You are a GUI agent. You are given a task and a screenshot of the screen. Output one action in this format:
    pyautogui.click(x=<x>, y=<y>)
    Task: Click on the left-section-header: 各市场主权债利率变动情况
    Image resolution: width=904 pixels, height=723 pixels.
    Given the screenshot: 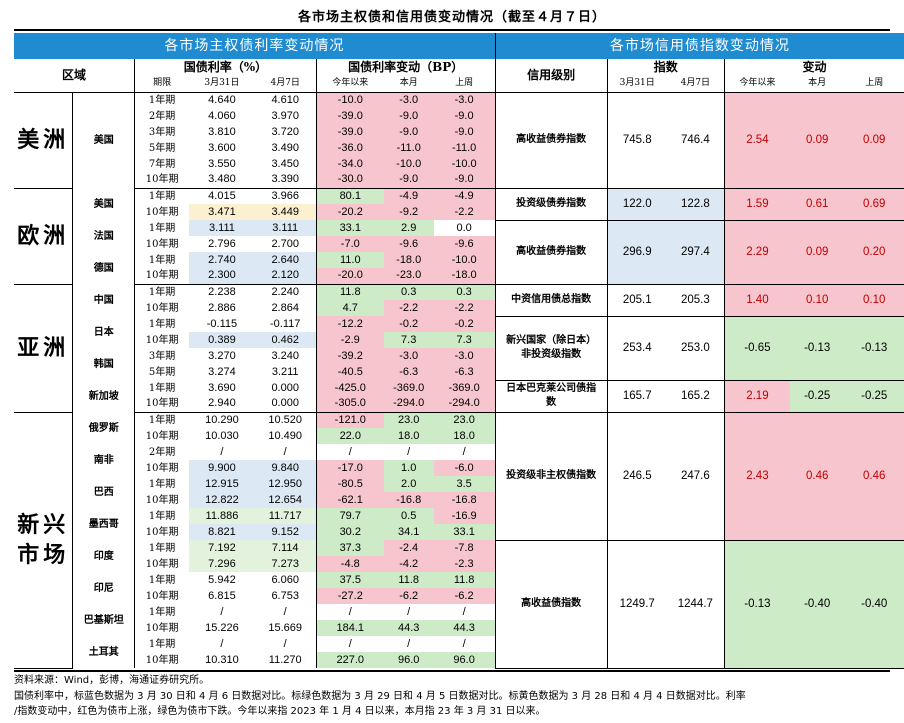 What is the action you would take?
    pyautogui.click(x=255, y=46)
    